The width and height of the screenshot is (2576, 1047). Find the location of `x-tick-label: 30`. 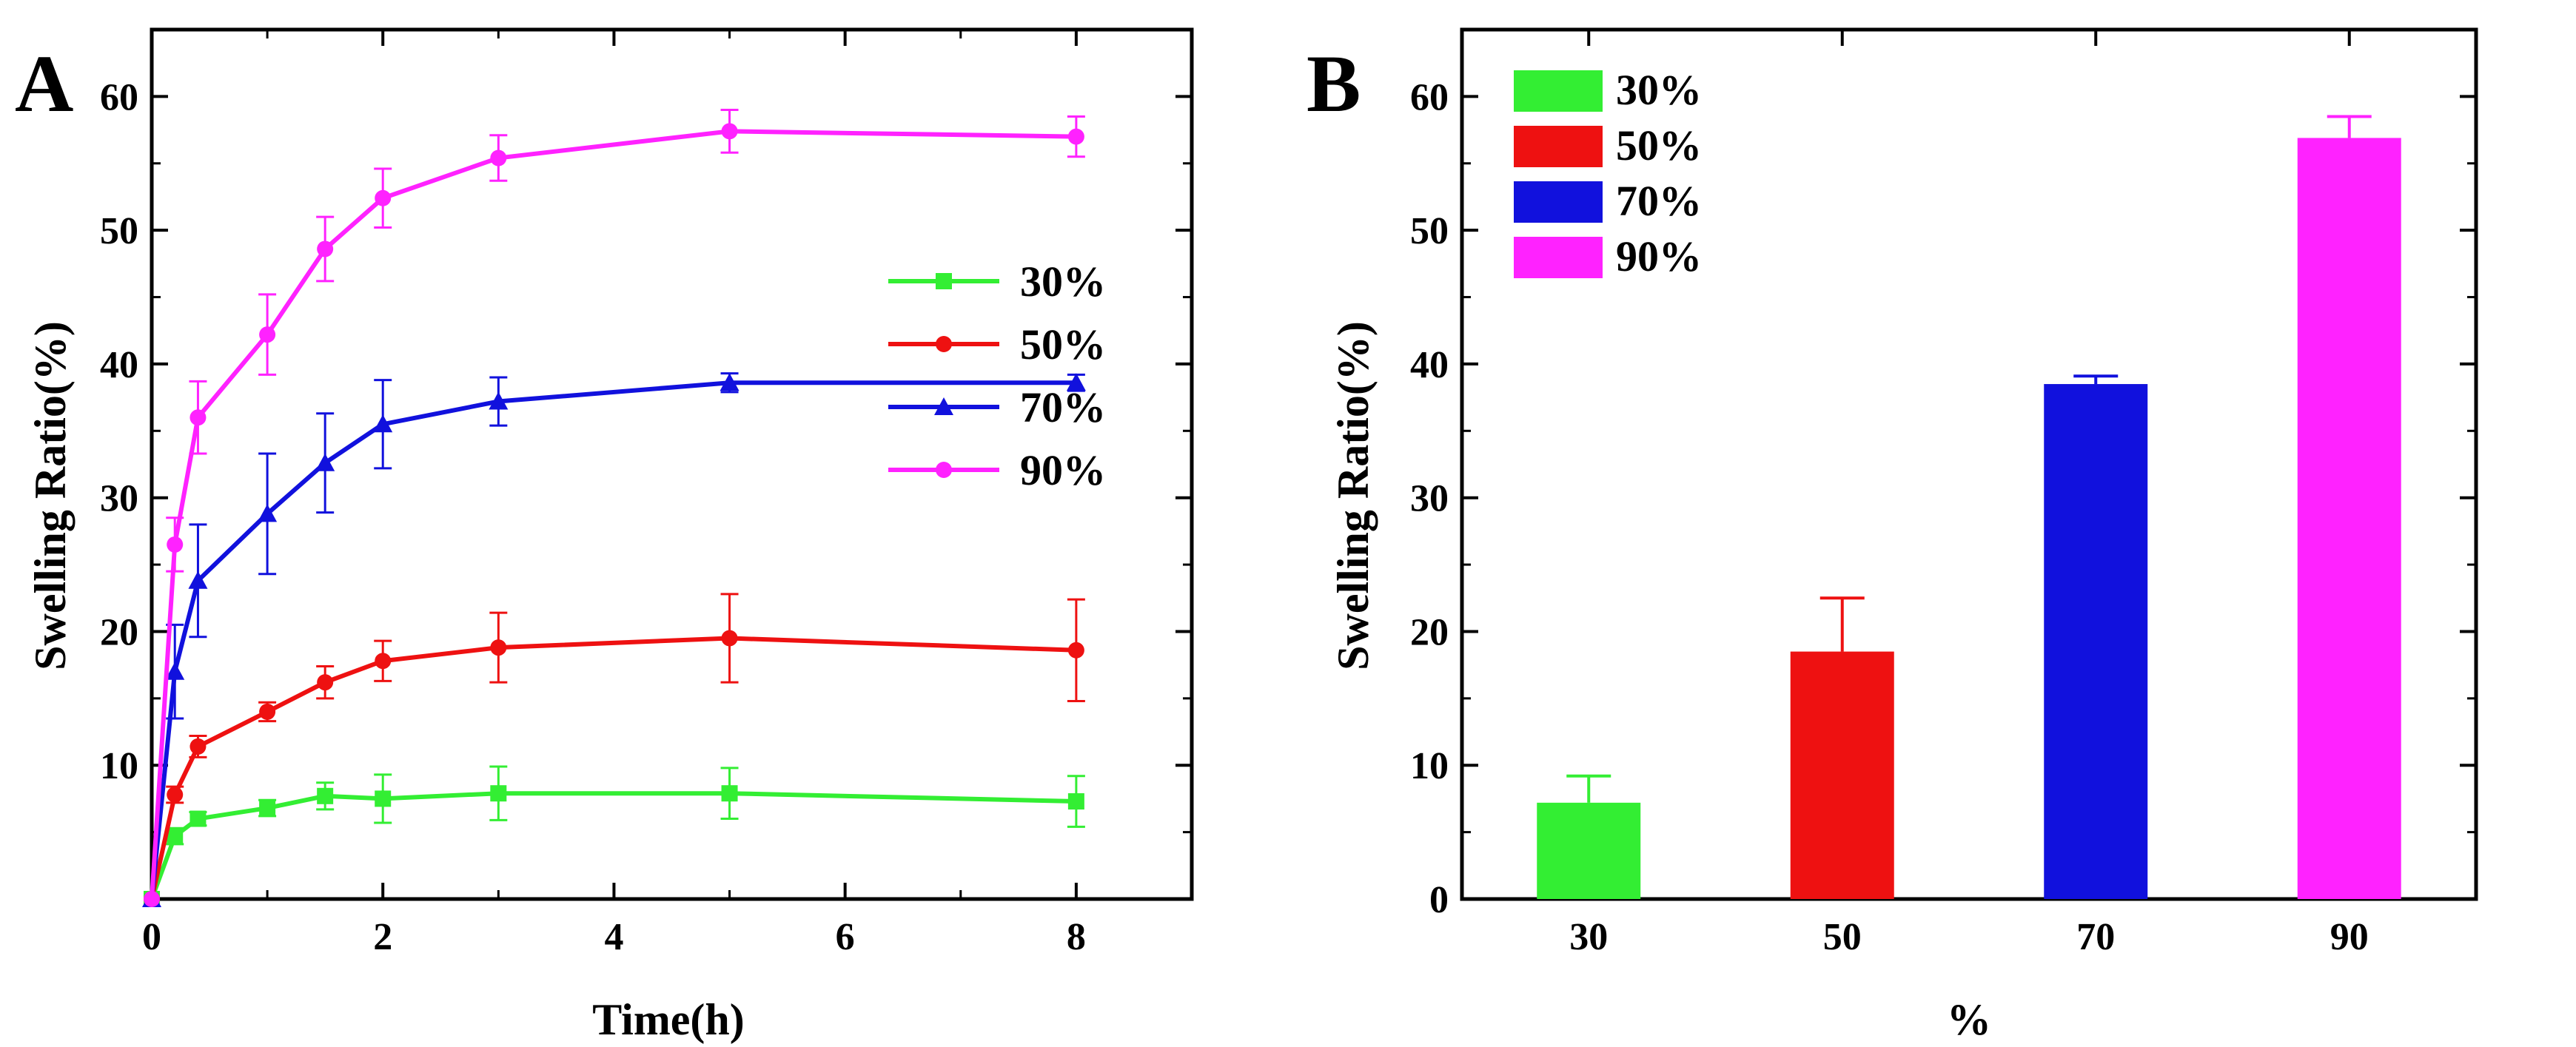

x-tick-label: 30 is located at coordinates (1588, 937).